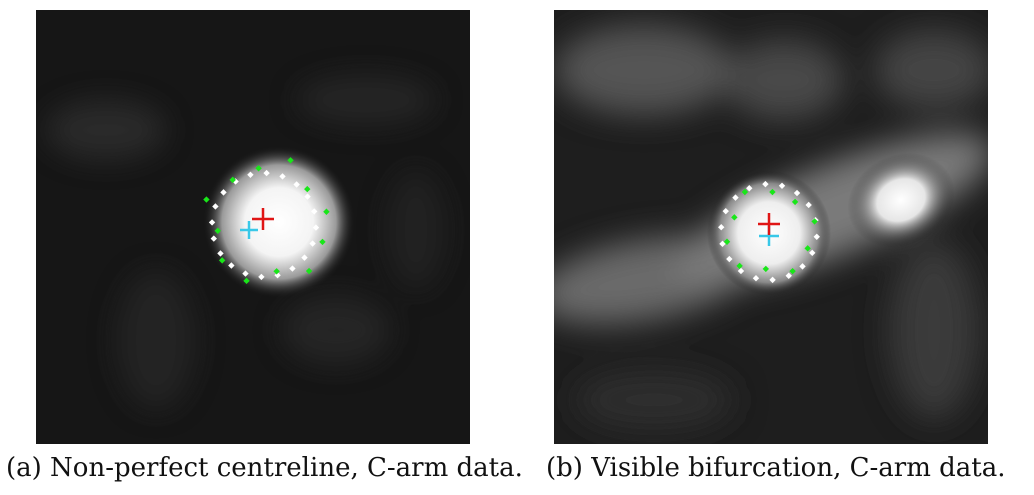  I want to click on caption-a: (a) Non-perfect centreline, C-arm data., so click(264, 468).